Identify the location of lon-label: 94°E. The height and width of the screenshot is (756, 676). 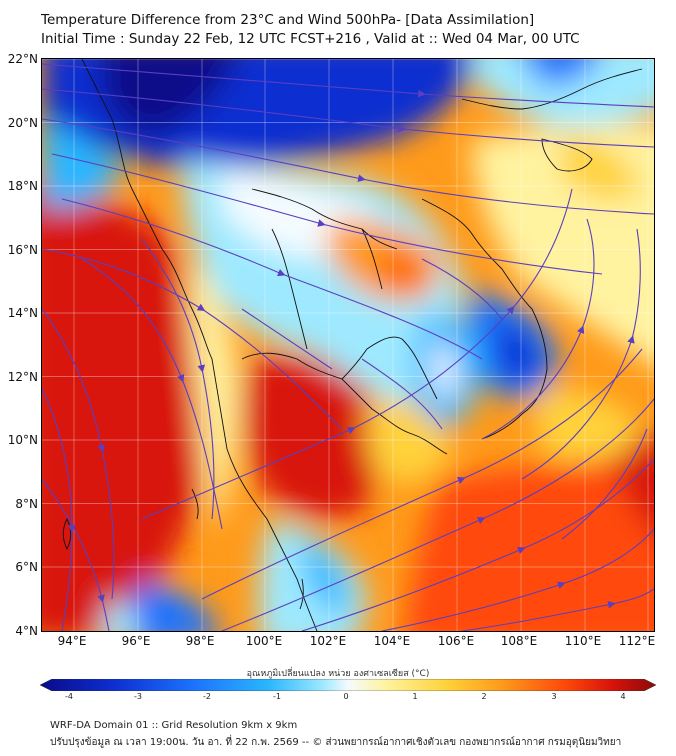
(72, 641).